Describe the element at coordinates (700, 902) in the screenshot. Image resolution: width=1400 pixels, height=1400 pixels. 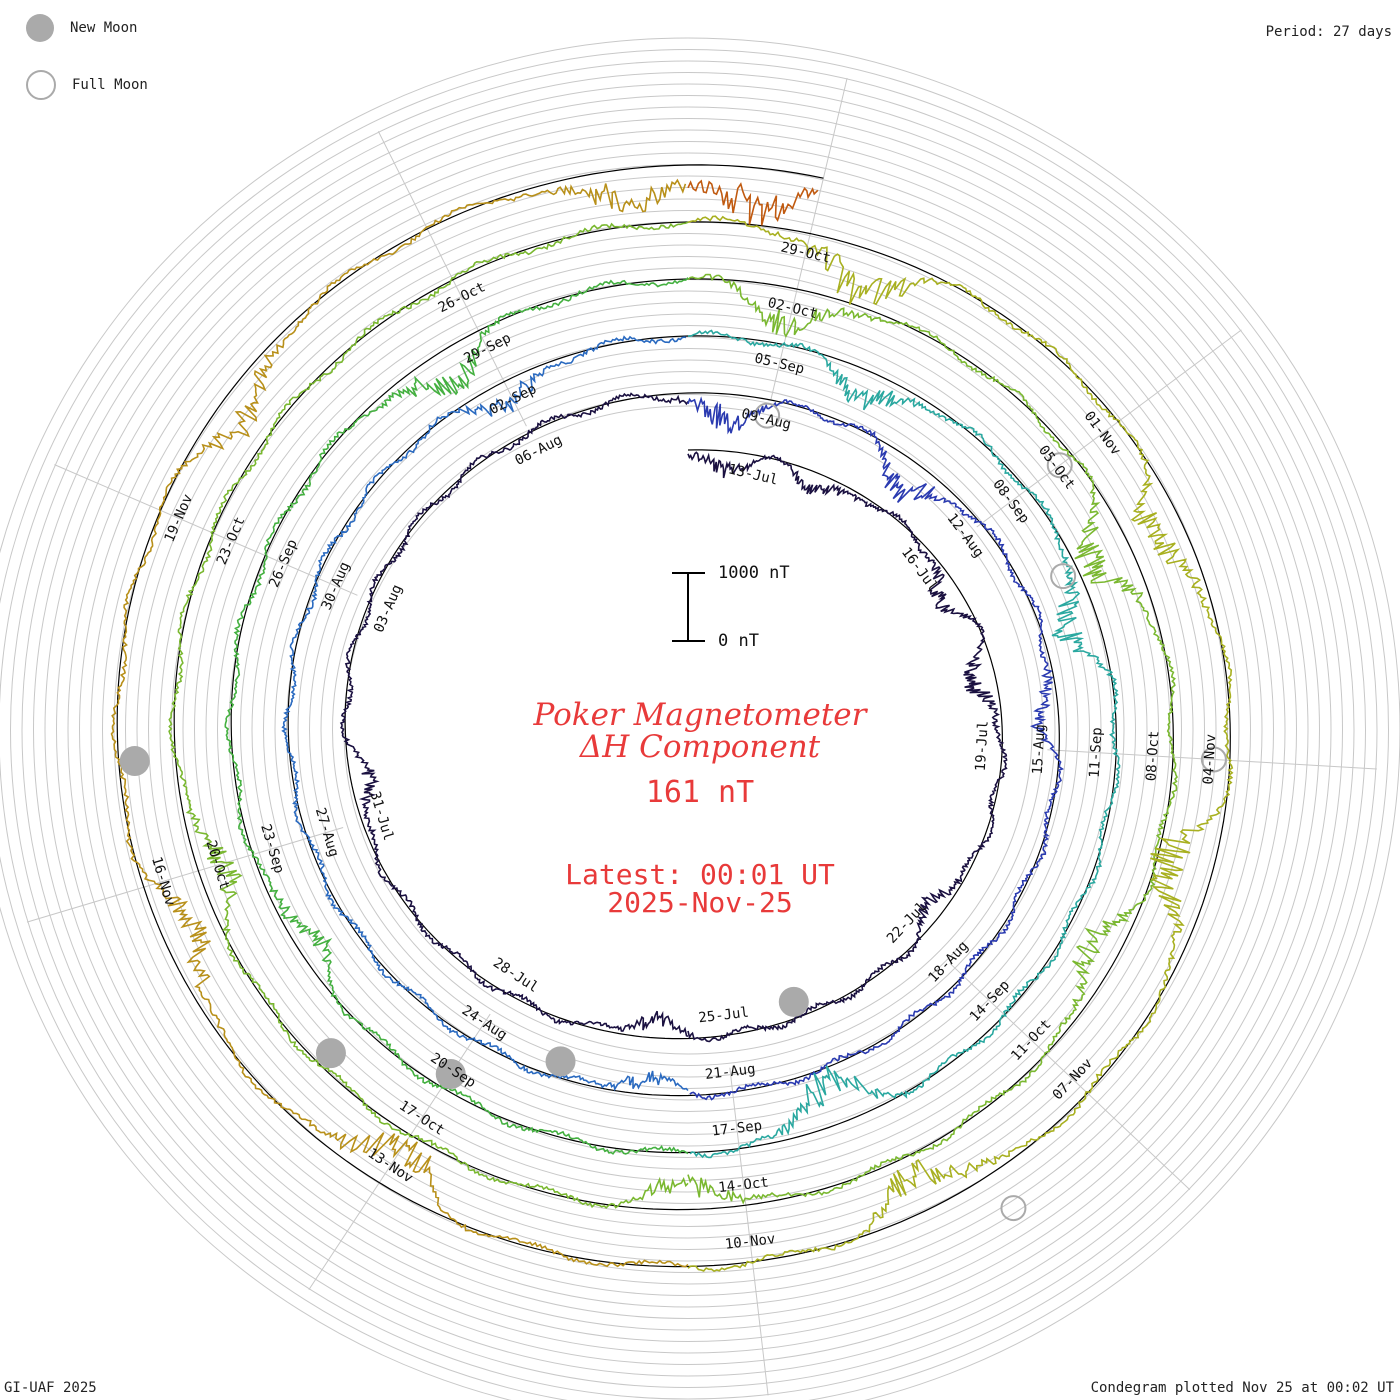
I see `latest-date: 2025-Nov-25` at that location.